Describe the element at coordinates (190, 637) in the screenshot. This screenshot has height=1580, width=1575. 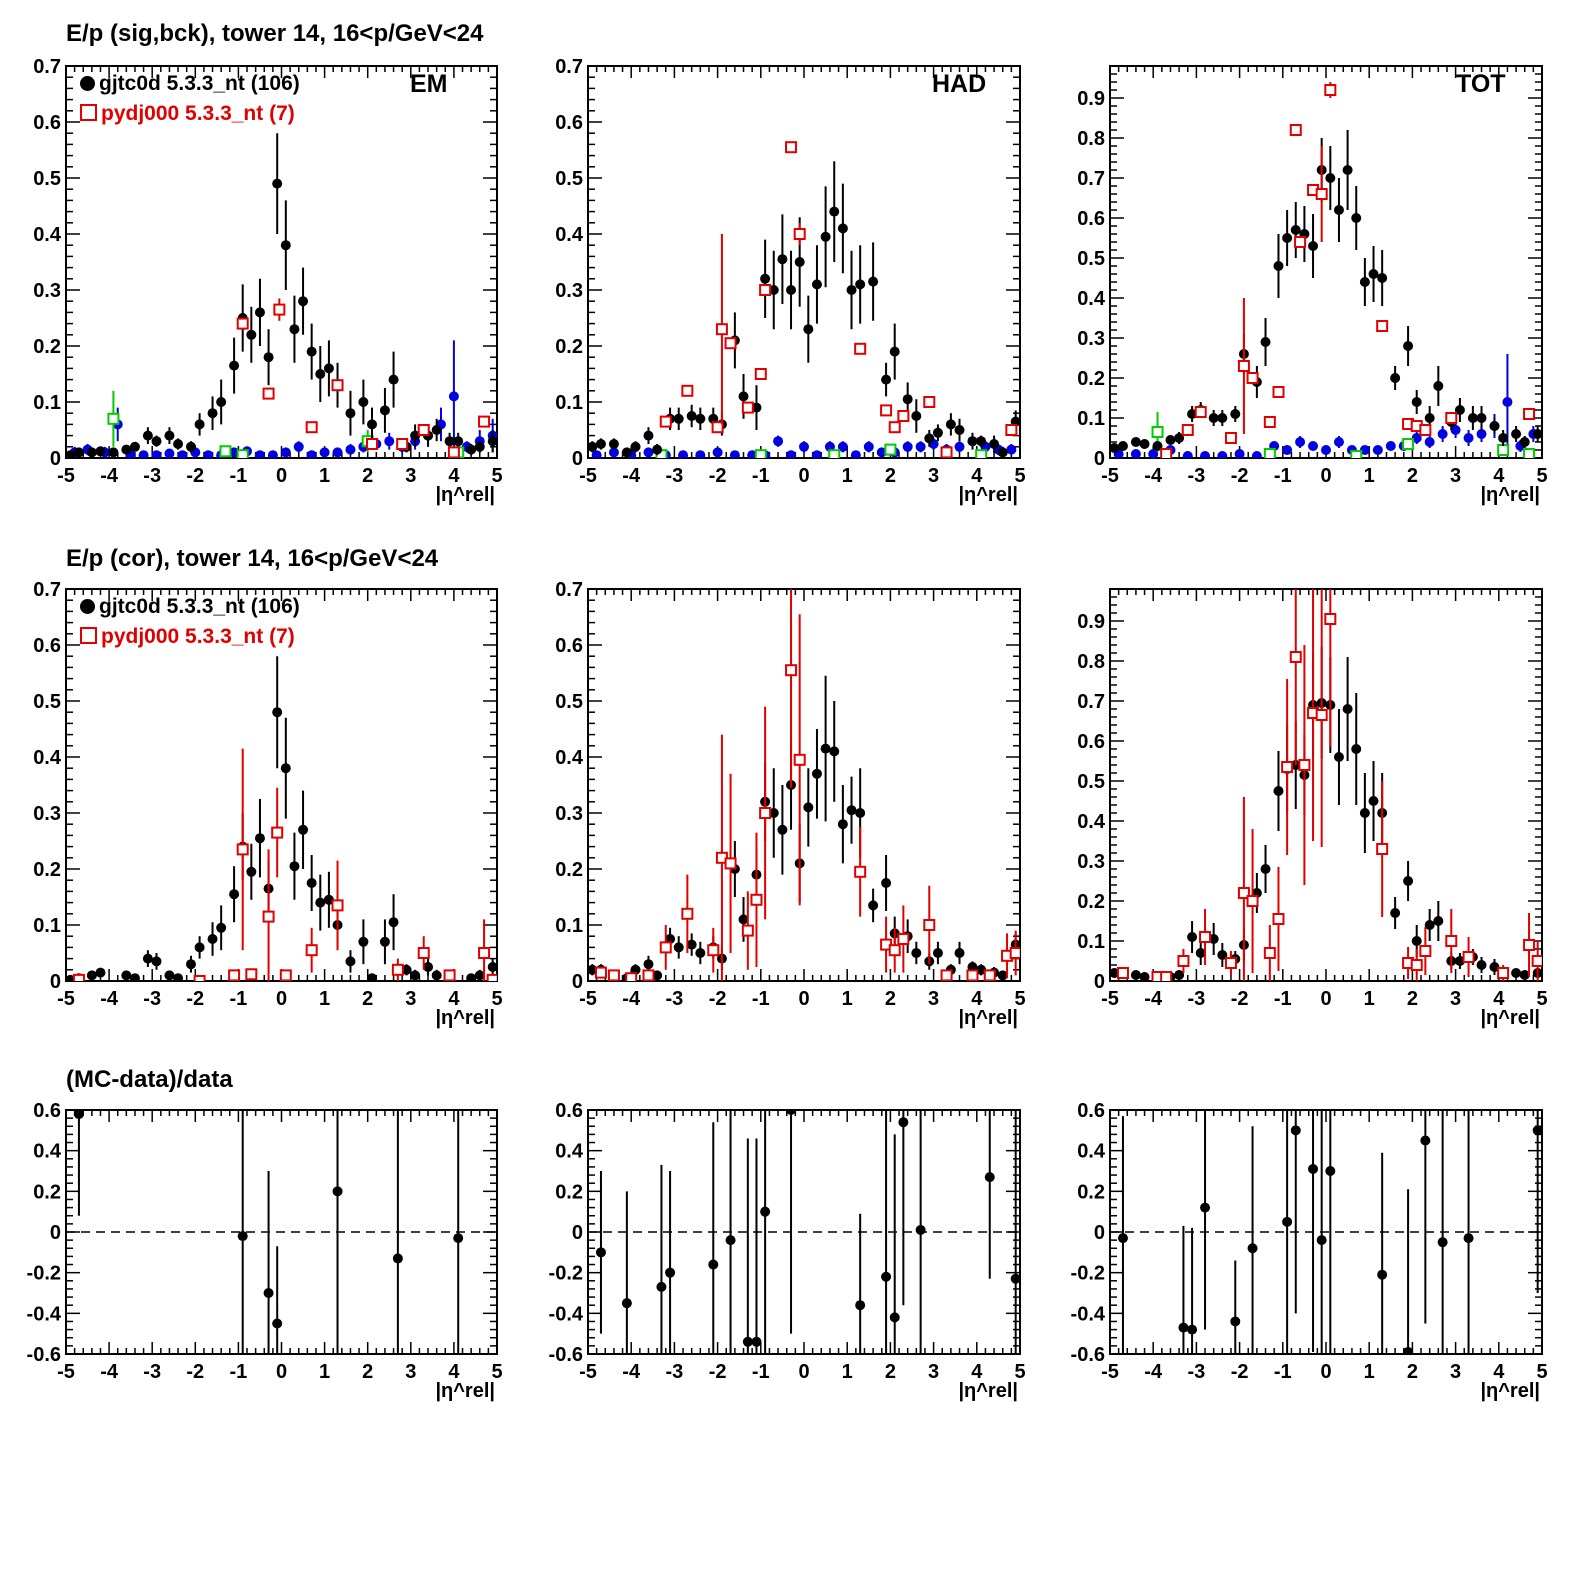
I see `legend-entry-mc: pydj000 5.3.3_nt (7)` at that location.